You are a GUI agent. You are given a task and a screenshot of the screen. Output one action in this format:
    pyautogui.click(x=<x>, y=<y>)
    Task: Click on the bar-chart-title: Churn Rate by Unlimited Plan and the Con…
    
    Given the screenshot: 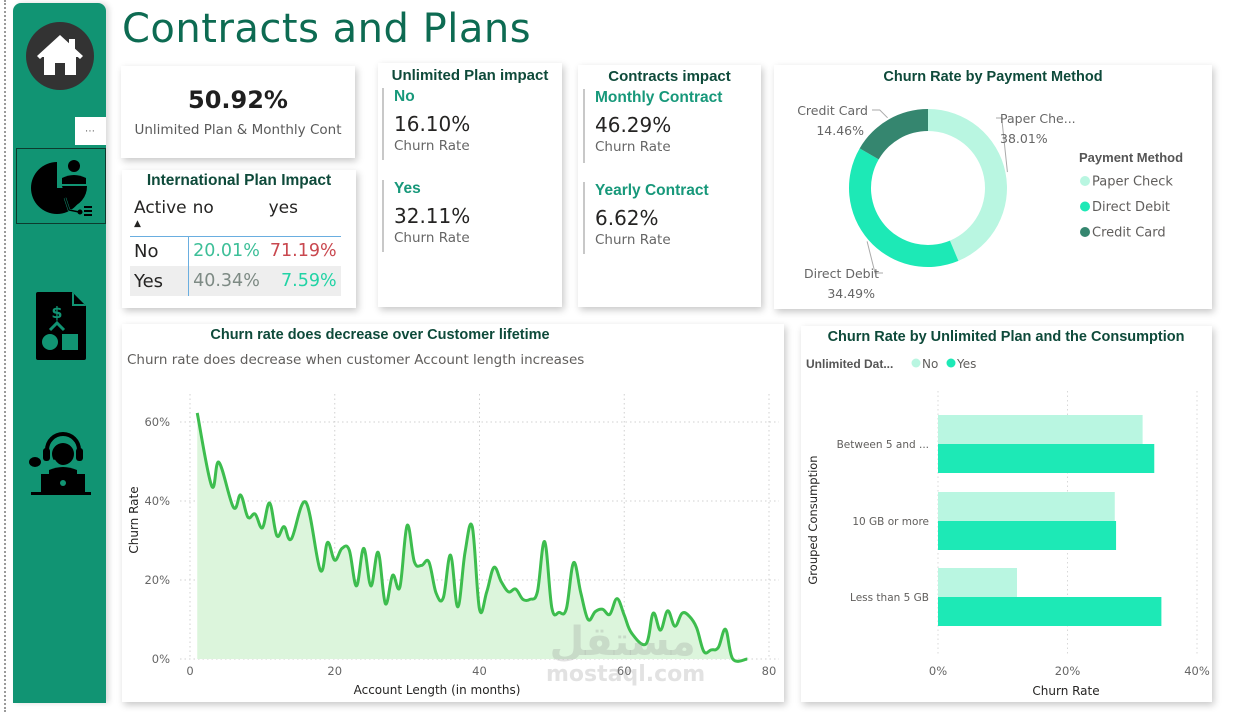 What is the action you would take?
    pyautogui.click(x=1006, y=337)
    